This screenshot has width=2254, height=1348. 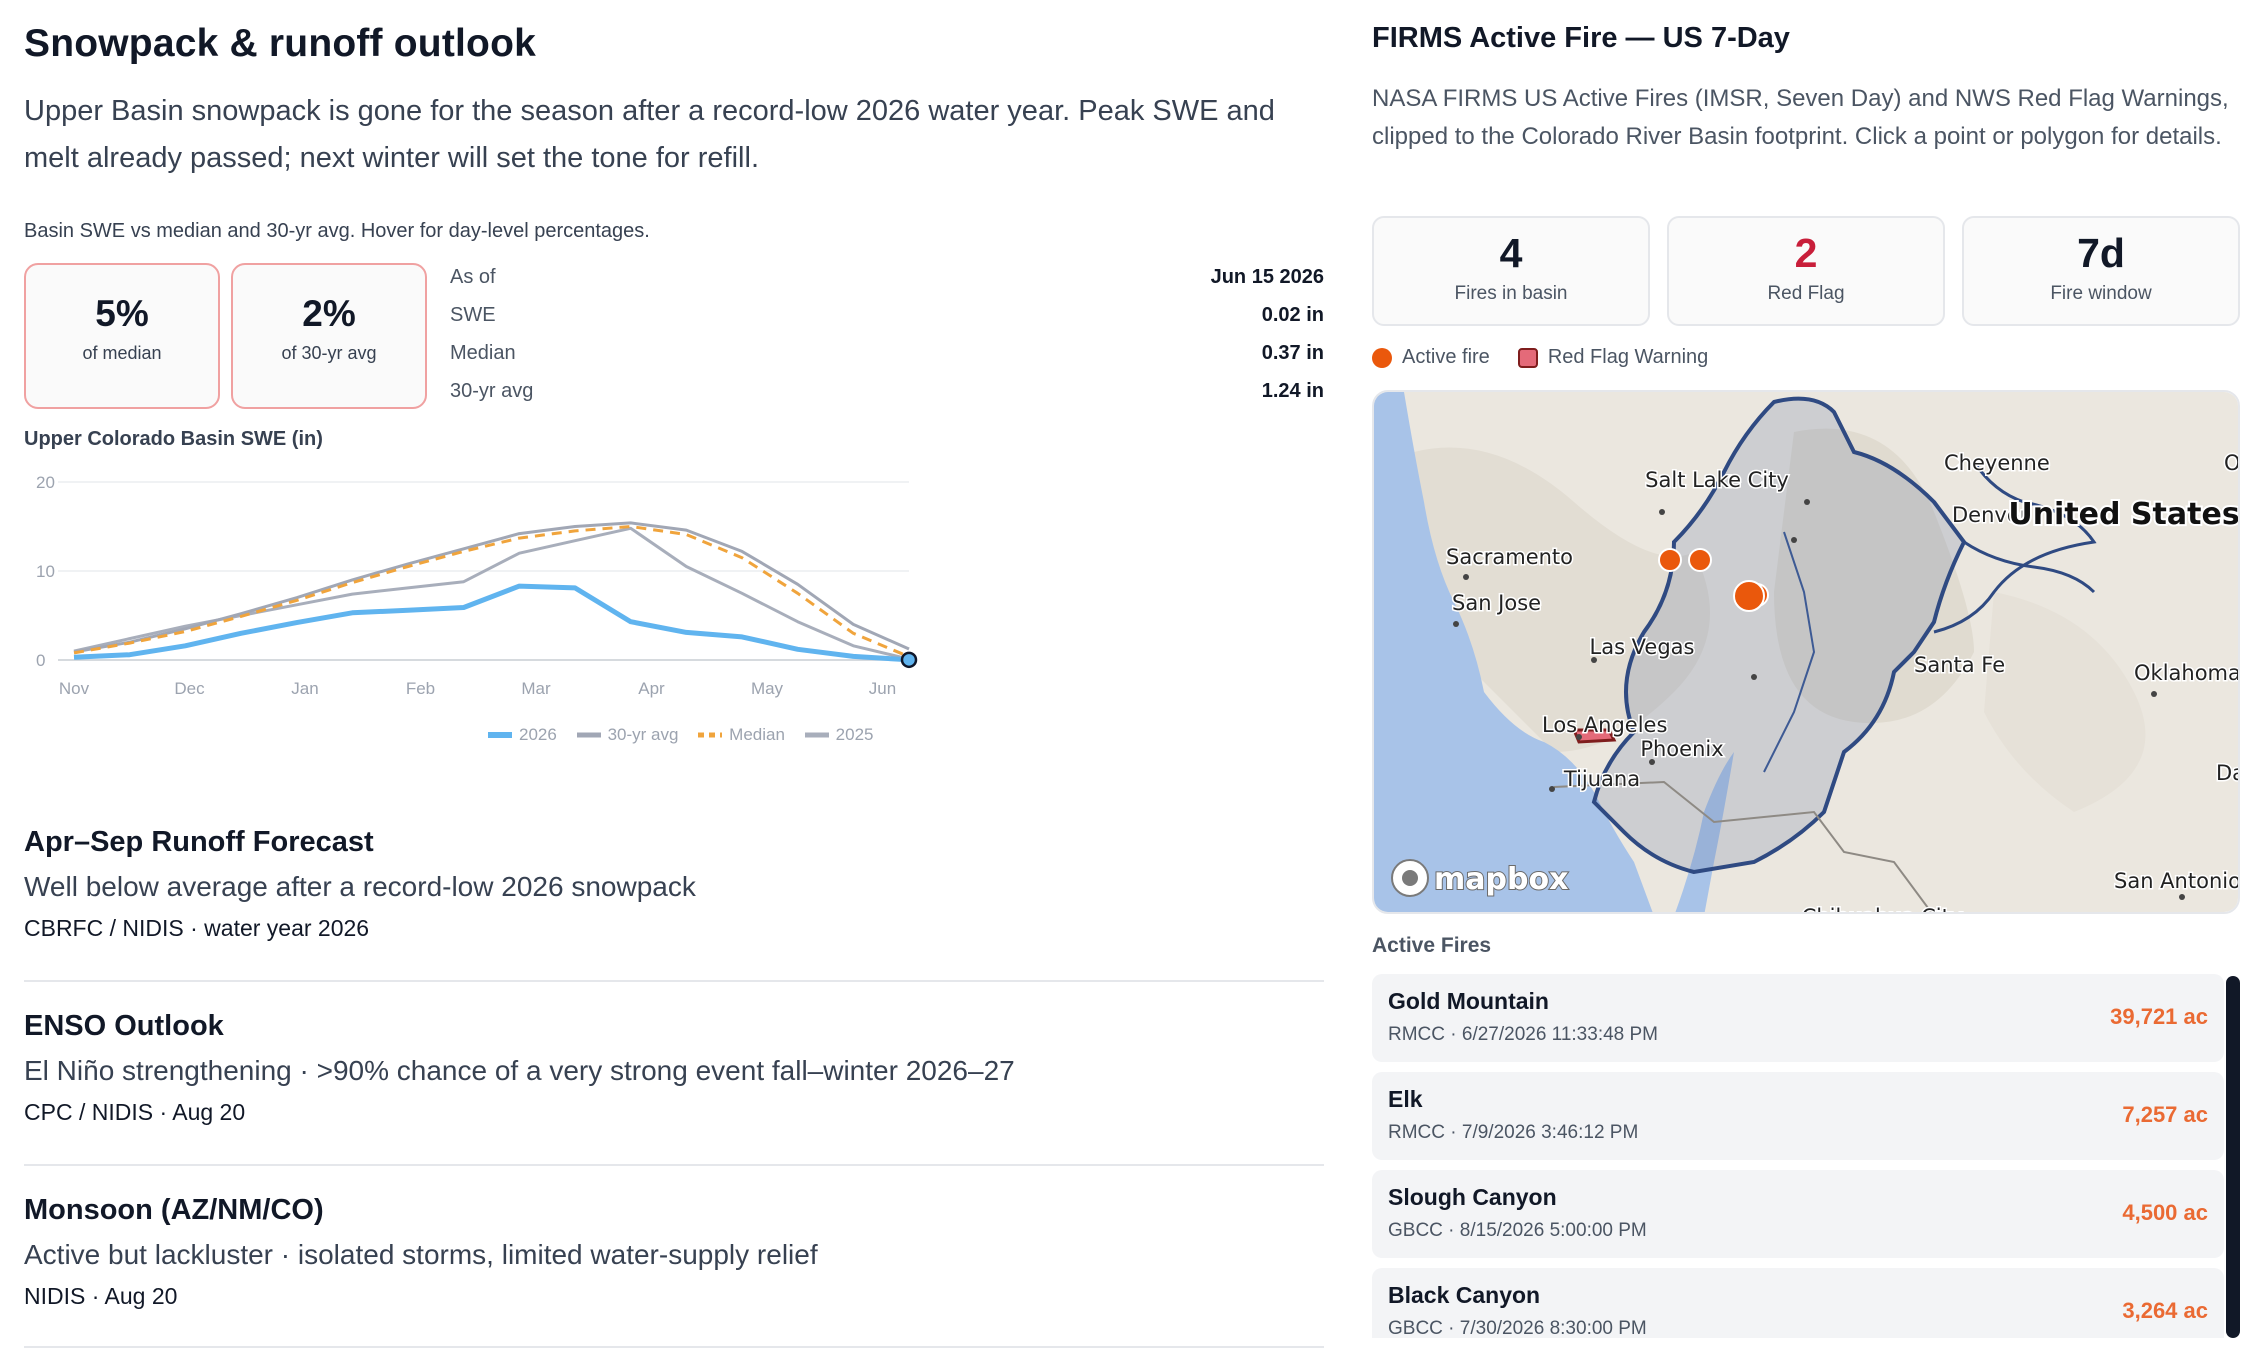 I want to click on terrain-shade, so click(x=1562, y=599).